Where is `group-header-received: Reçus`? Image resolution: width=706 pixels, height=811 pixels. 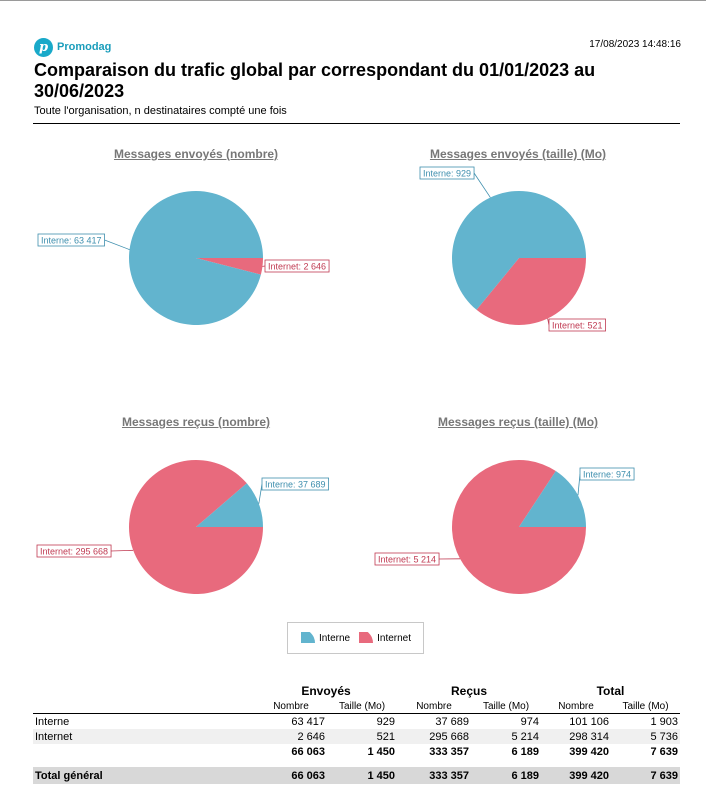
group-header-received: Reçus is located at coordinates (469, 691).